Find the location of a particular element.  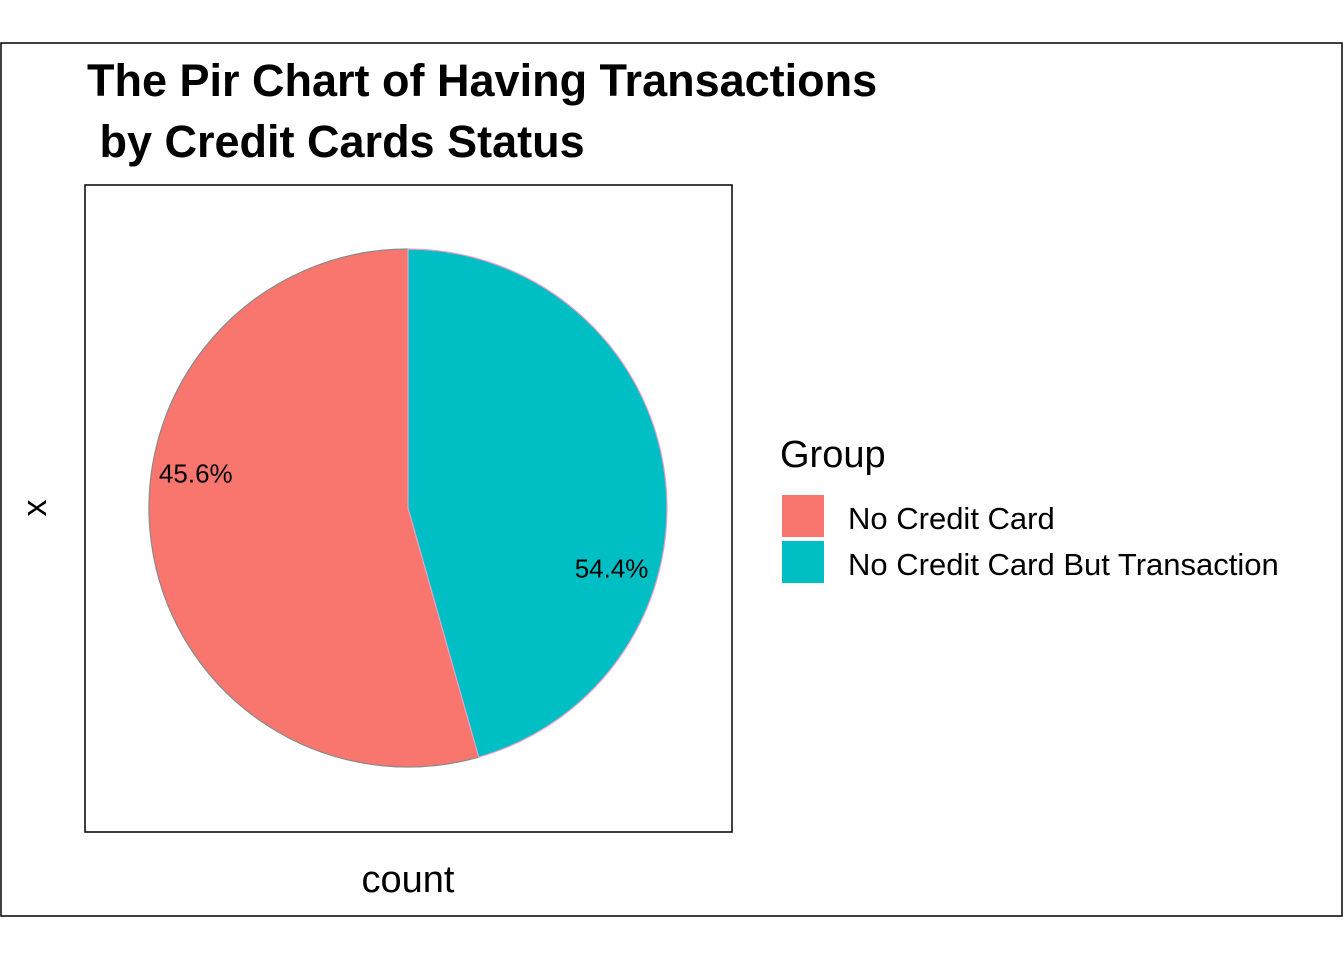

legend-label-no-credit-card: No Credit Card is located at coordinates (951, 518).